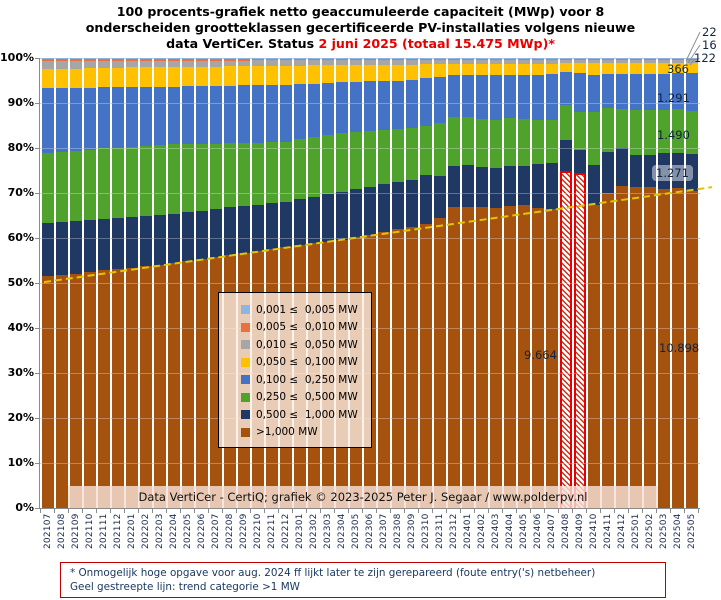 The image size is (721, 600). I want to click on x-axis-label-202111: 202111, so click(104, 531).